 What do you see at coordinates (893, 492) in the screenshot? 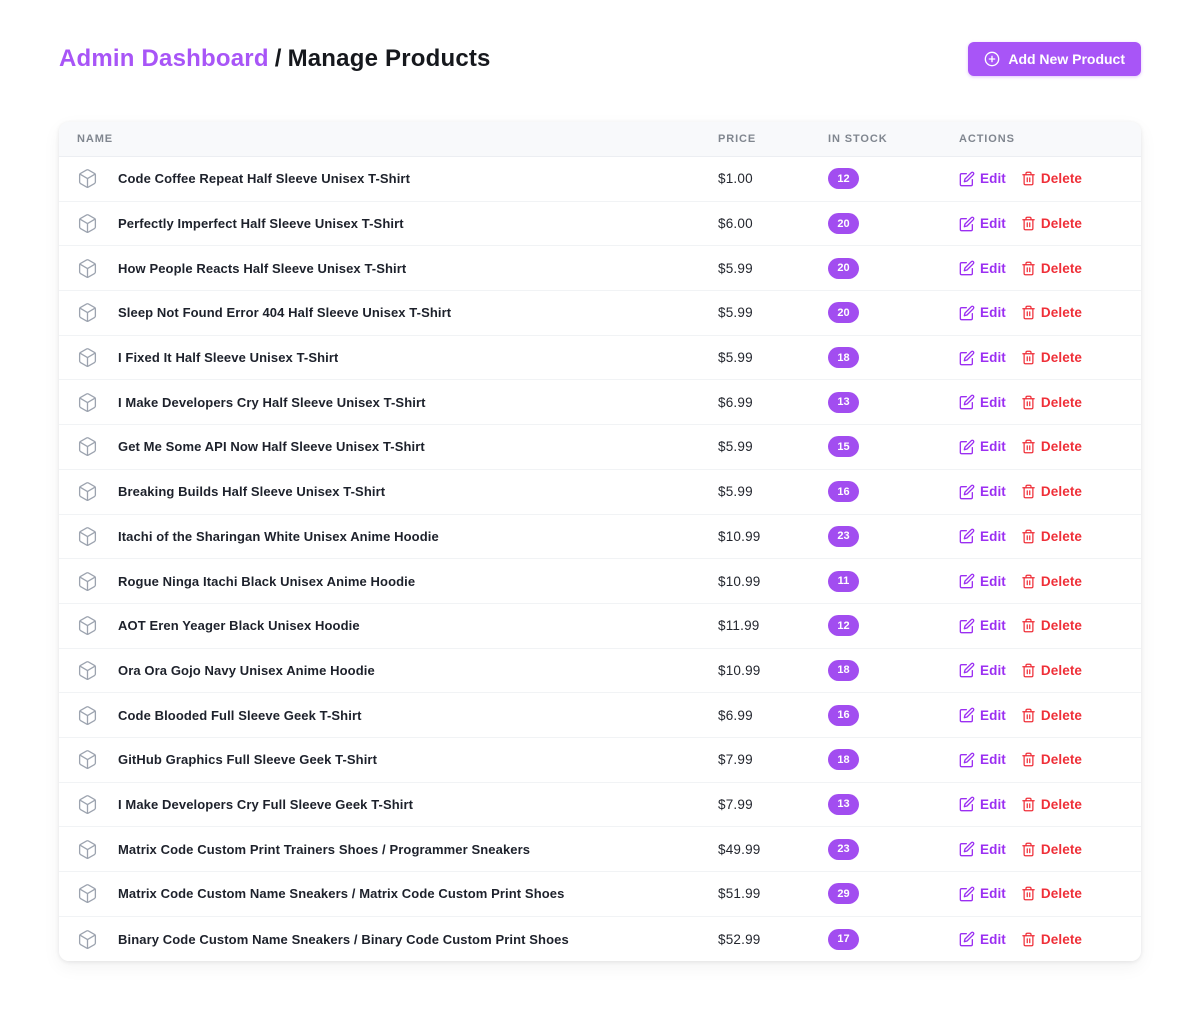
I see `stock-cell: 16` at bounding box center [893, 492].